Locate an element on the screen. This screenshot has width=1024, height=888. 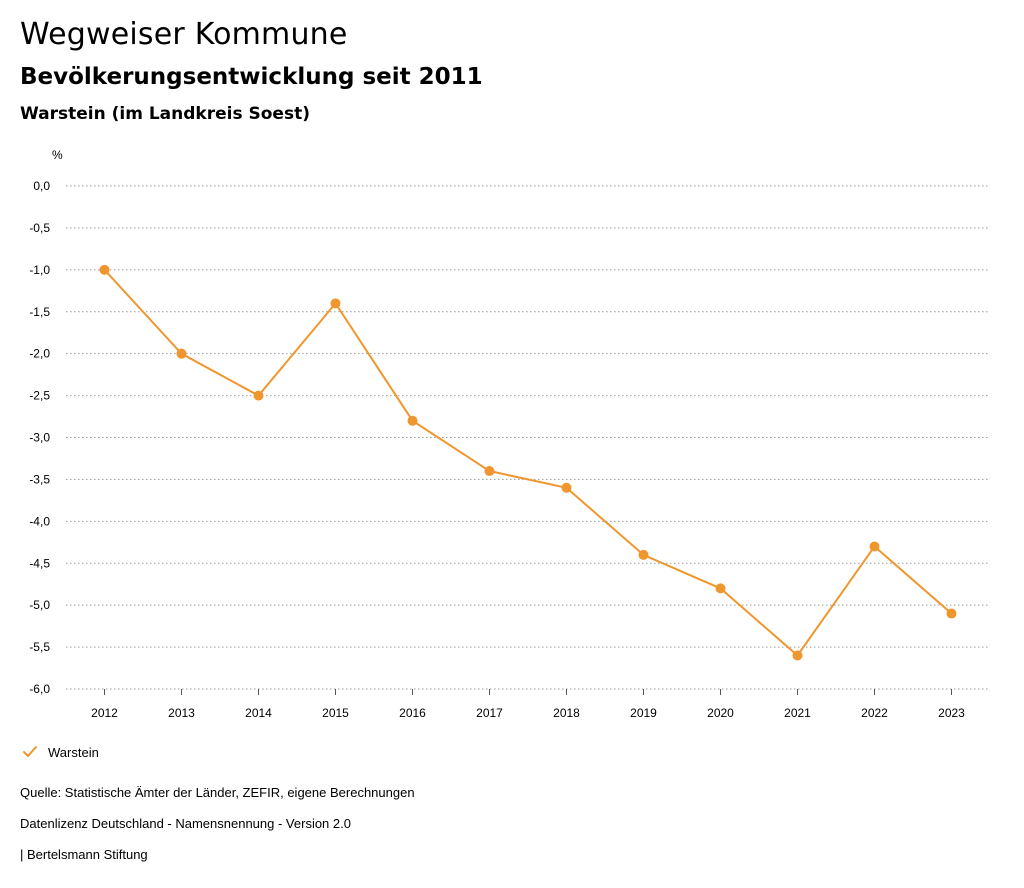
x-tick-label: 2017 is located at coordinates (489, 713).